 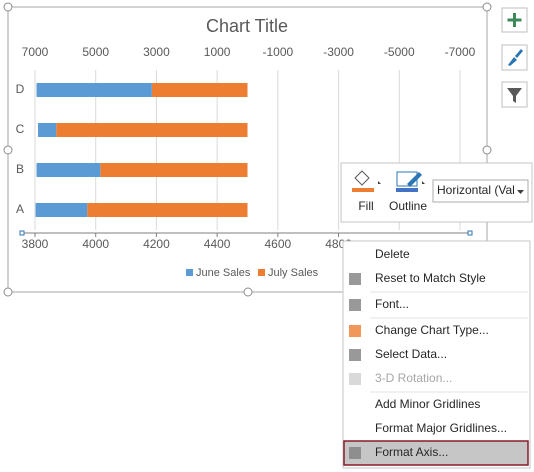 What do you see at coordinates (278, 244) in the screenshot?
I see `x2-tick-label: 4600` at bounding box center [278, 244].